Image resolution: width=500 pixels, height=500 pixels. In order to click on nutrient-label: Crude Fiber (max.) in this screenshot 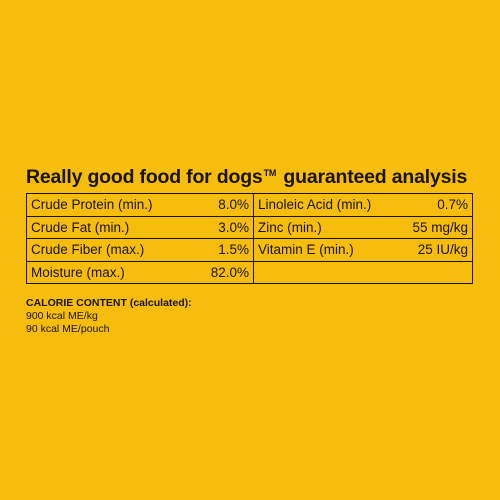, I will do `click(88, 250)`.